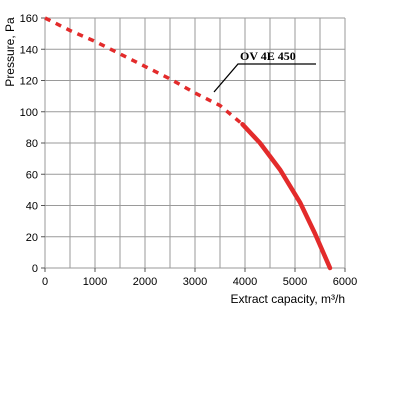  Describe the element at coordinates (268, 56) in the screenshot. I see `annotation-label: OV 4E 450` at that location.